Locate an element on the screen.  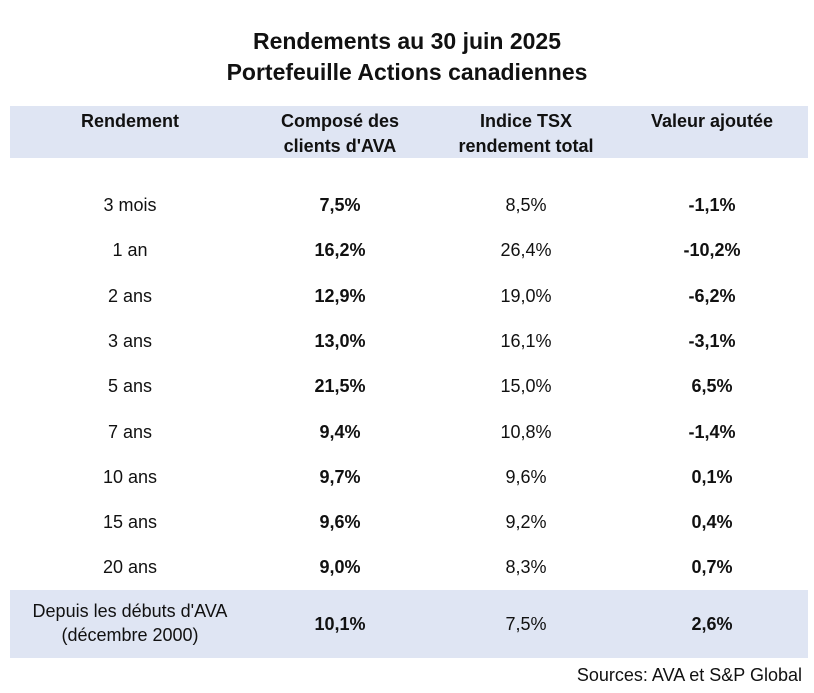
ava-value: 21,5% is located at coordinates (340, 386).